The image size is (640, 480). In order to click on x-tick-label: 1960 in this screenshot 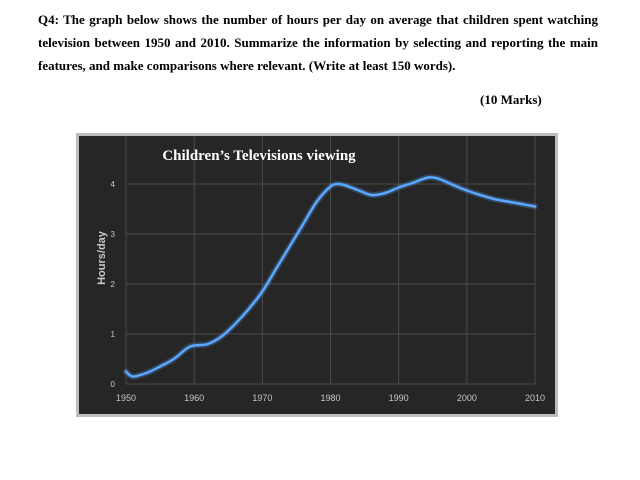, I will do `click(194, 398)`.